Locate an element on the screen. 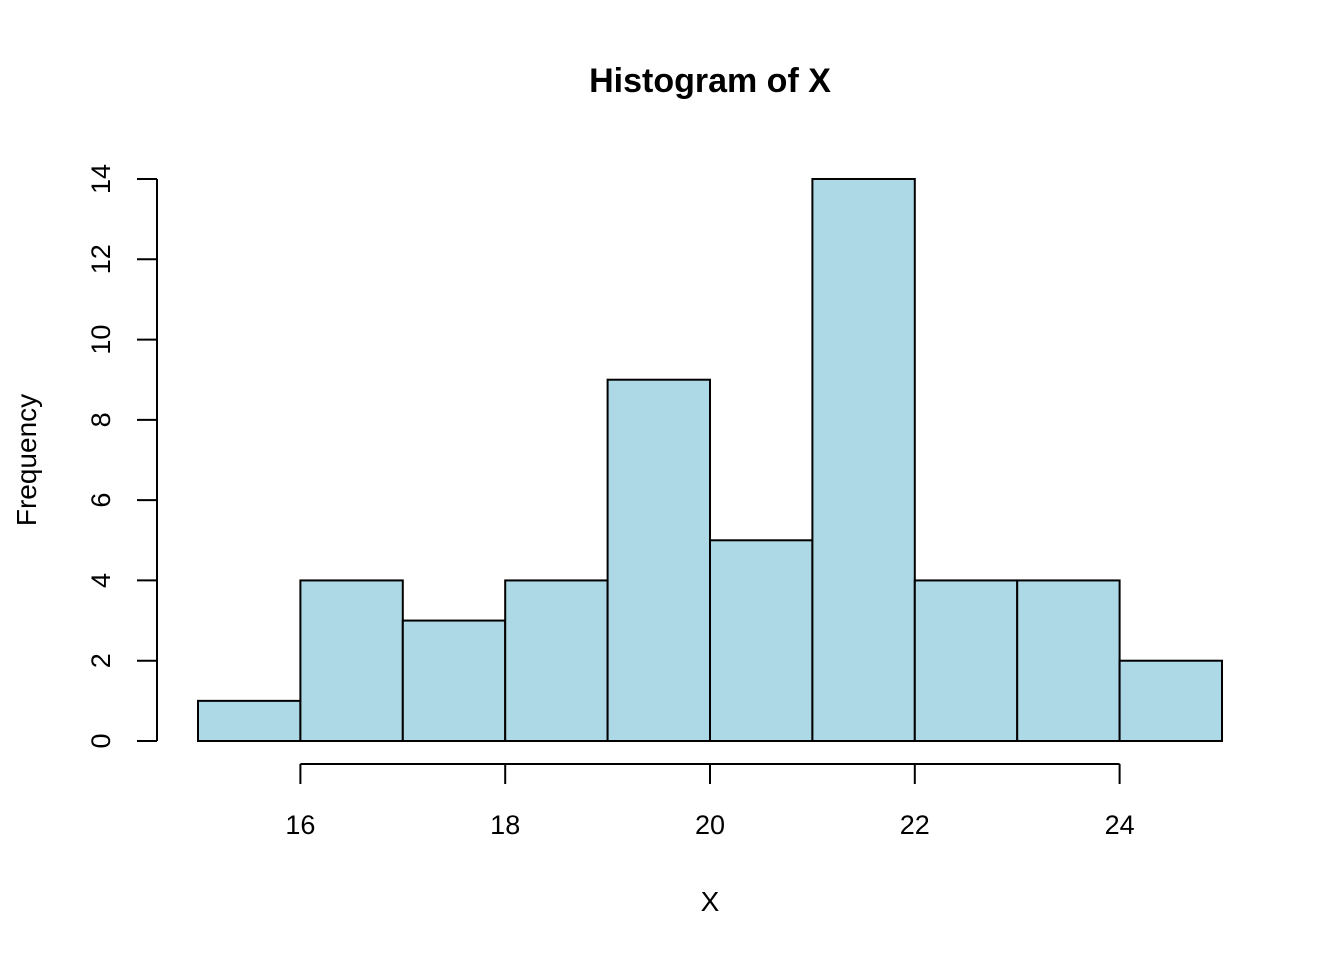 Image resolution: width=1344 pixels, height=960 pixels. y-tick-label: 0 is located at coordinates (101, 740).